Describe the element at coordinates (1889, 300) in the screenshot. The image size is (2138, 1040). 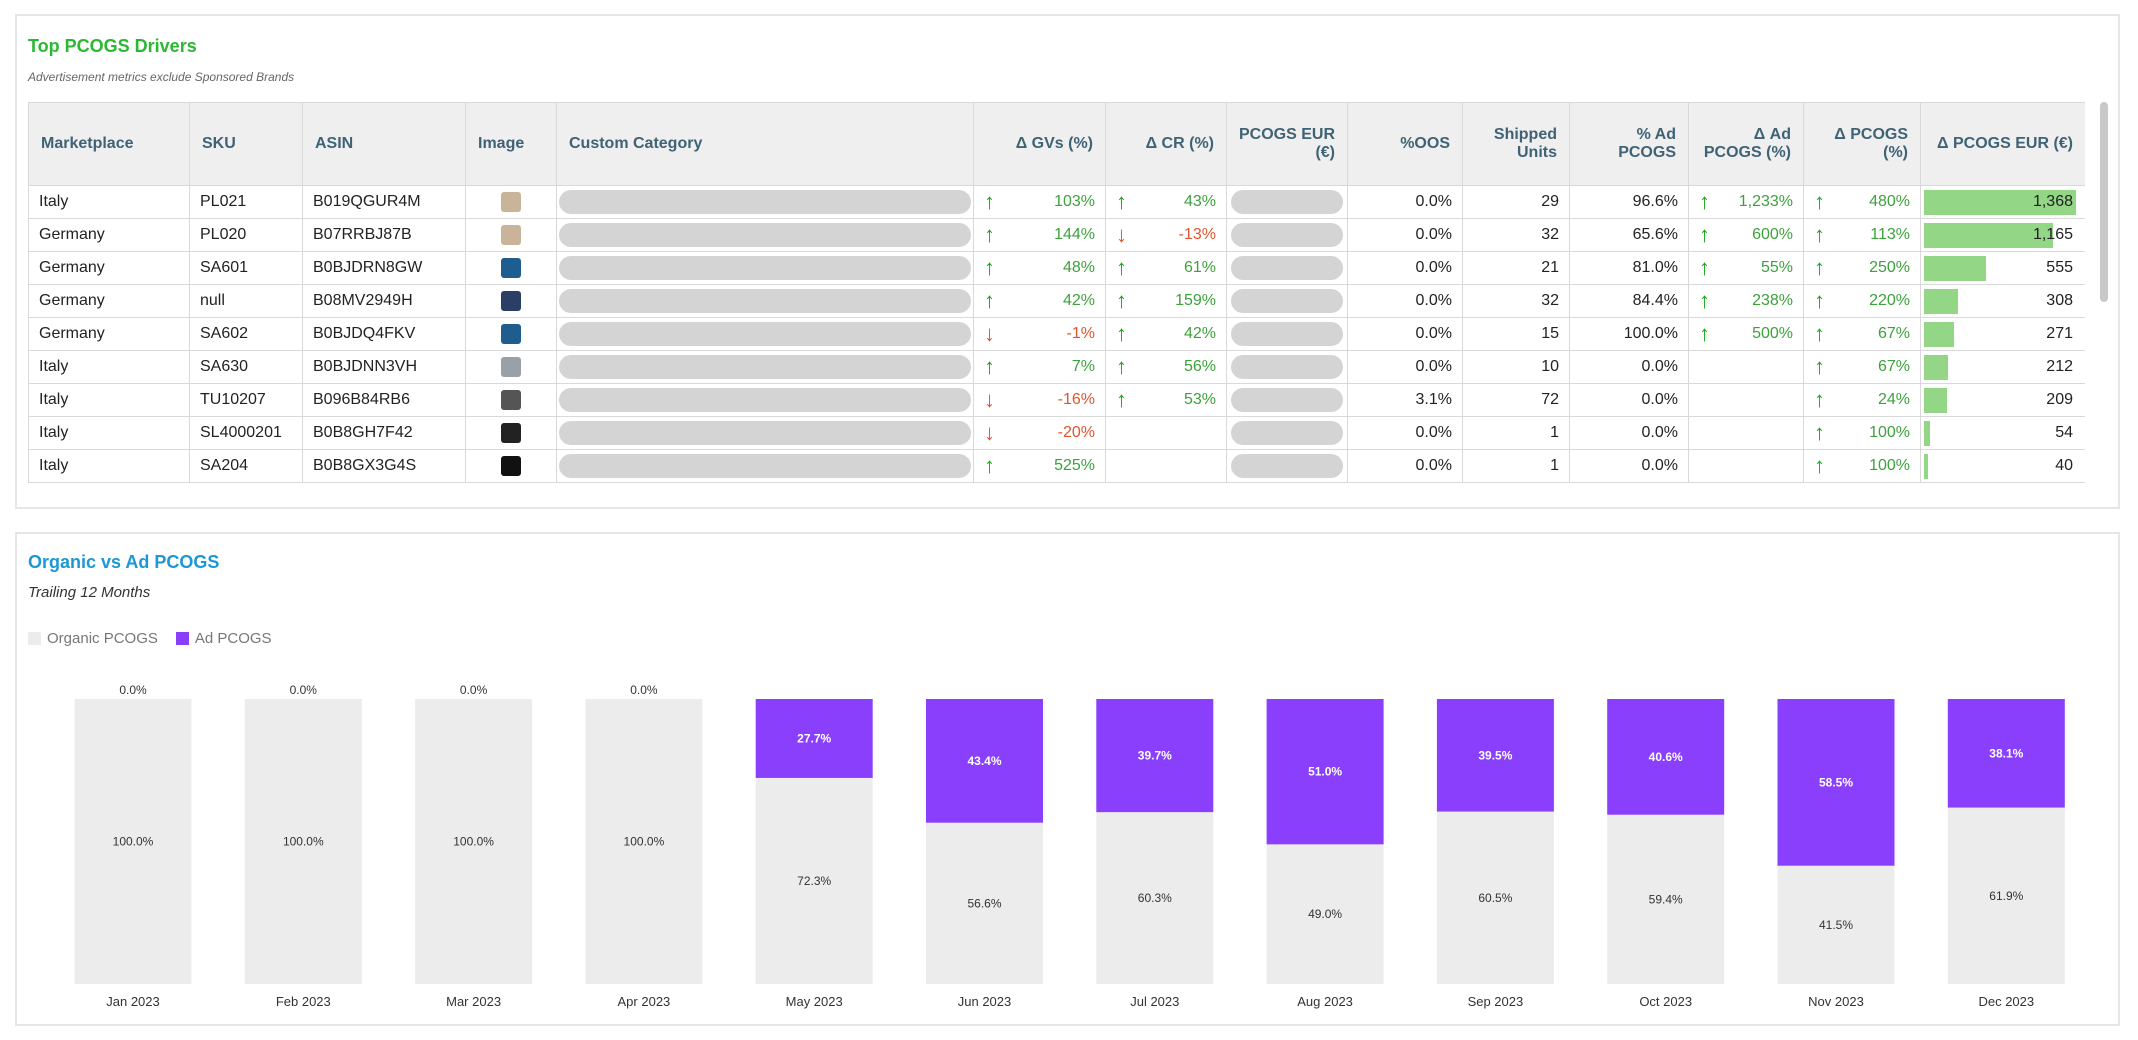
I see `cell-pcogs-change-value: 220%` at that location.